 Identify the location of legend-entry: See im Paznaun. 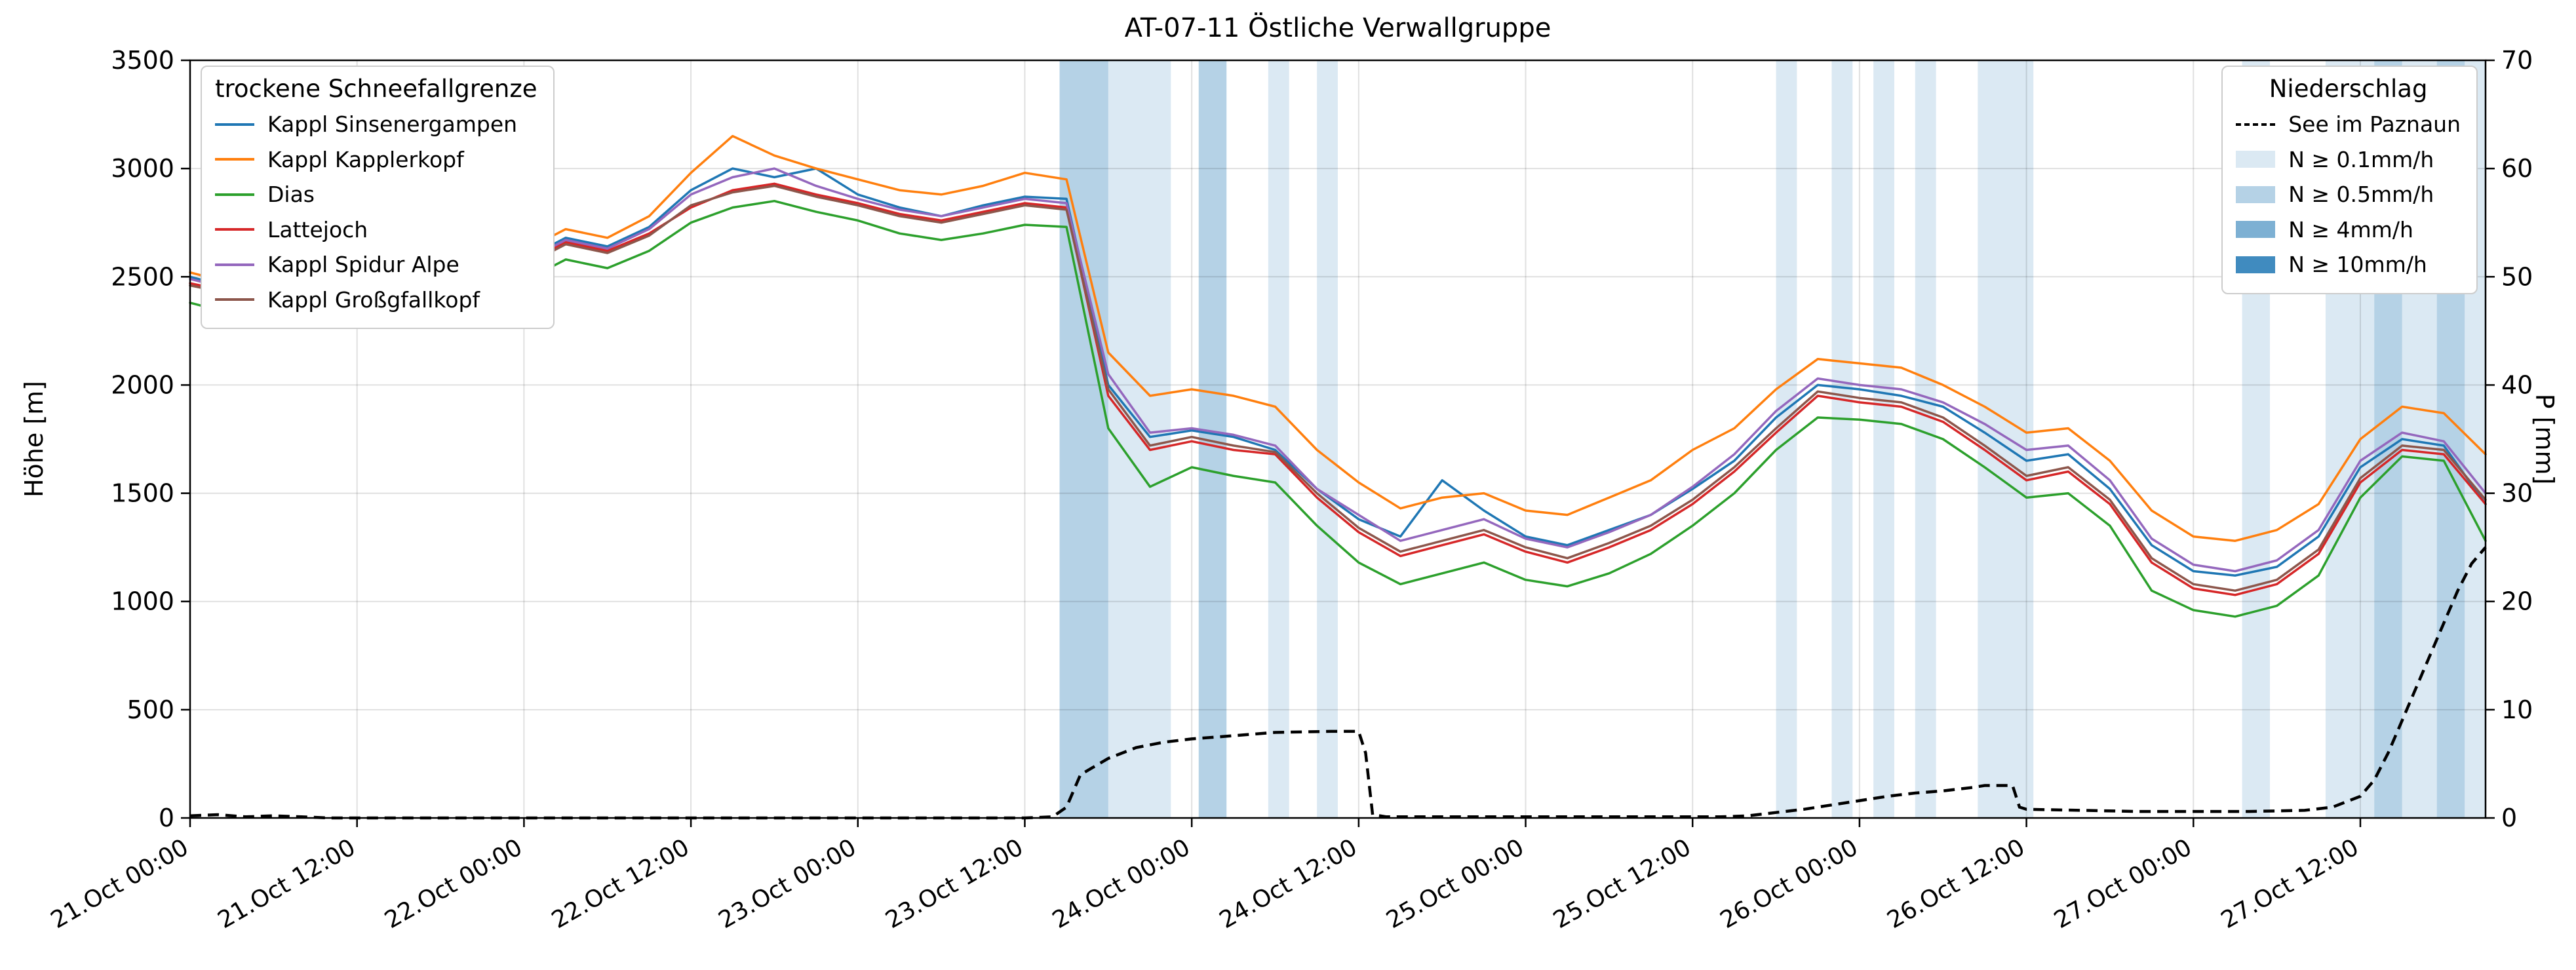
(2348, 124).